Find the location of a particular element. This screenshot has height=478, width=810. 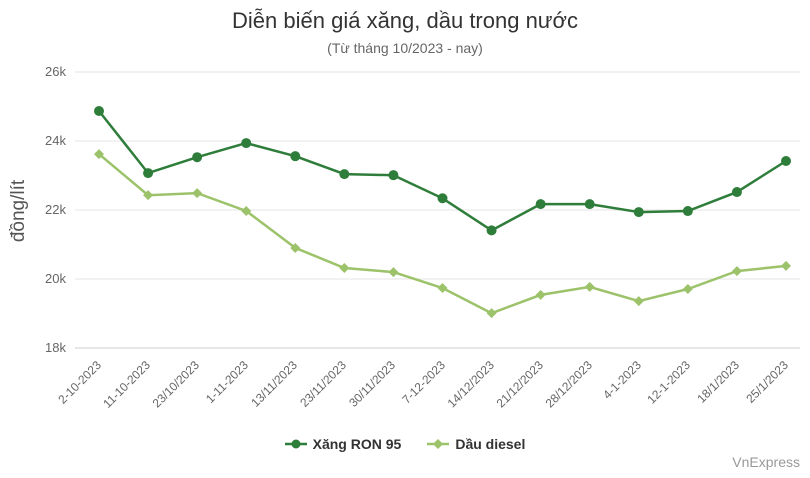

source-credit: VnExpress is located at coordinates (766, 462).